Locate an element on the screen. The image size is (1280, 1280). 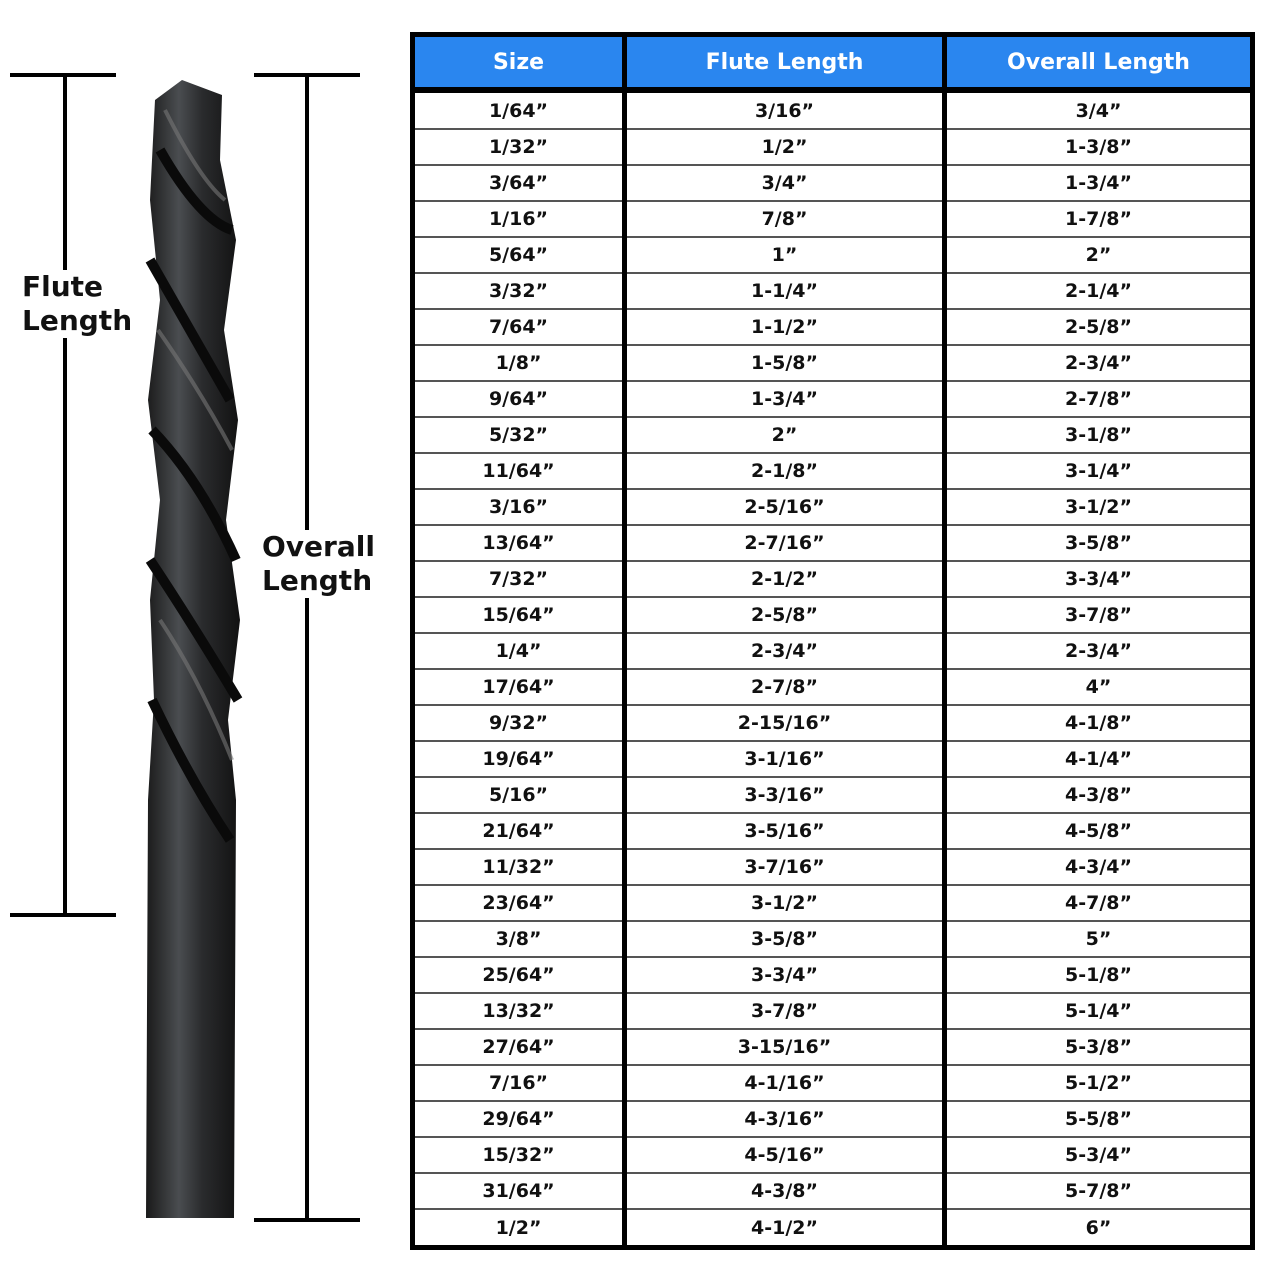
table-cell: 2-3/4” is located at coordinates (784, 651).